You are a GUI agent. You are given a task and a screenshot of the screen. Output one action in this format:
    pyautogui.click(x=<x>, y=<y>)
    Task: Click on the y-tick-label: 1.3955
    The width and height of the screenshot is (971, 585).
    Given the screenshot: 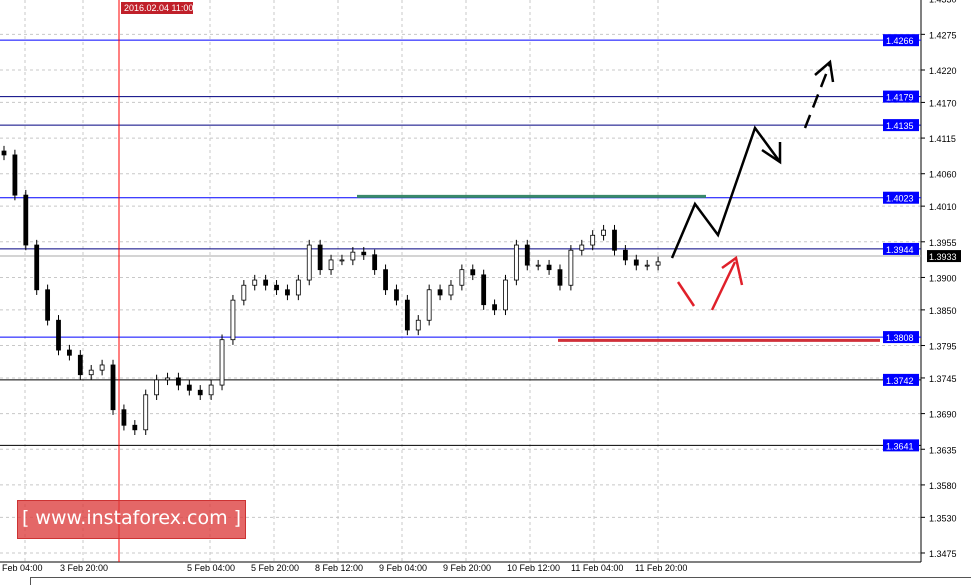 What is the action you would take?
    pyautogui.click(x=943, y=243)
    